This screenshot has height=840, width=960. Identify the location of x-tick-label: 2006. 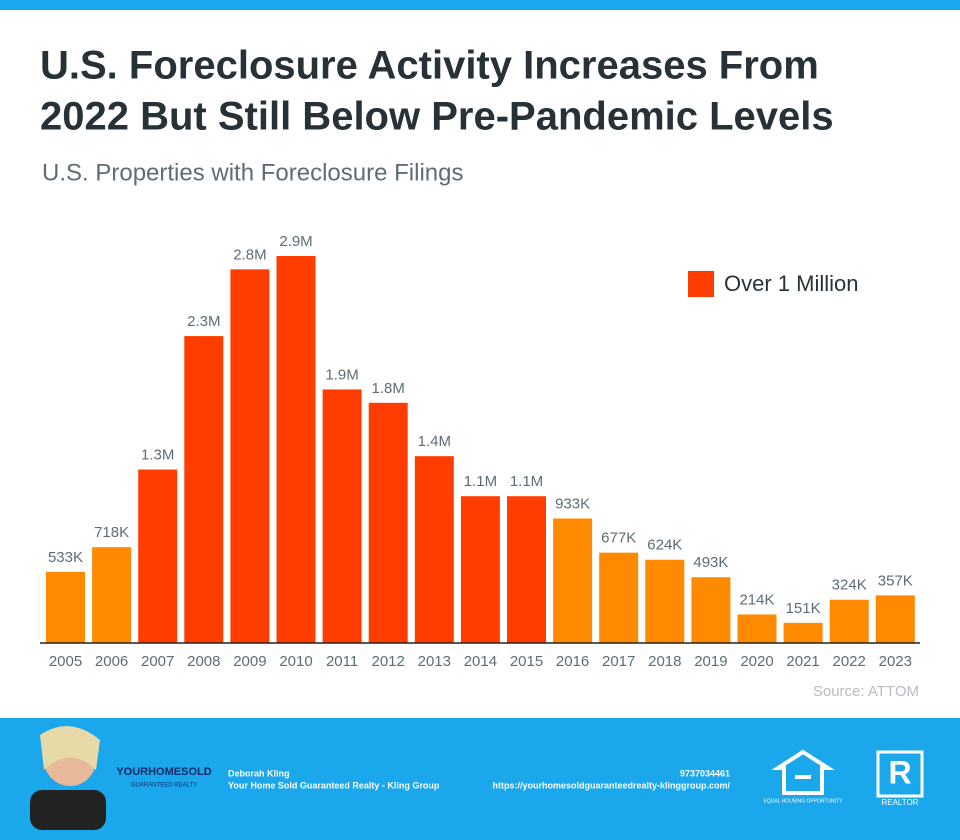
(111, 661).